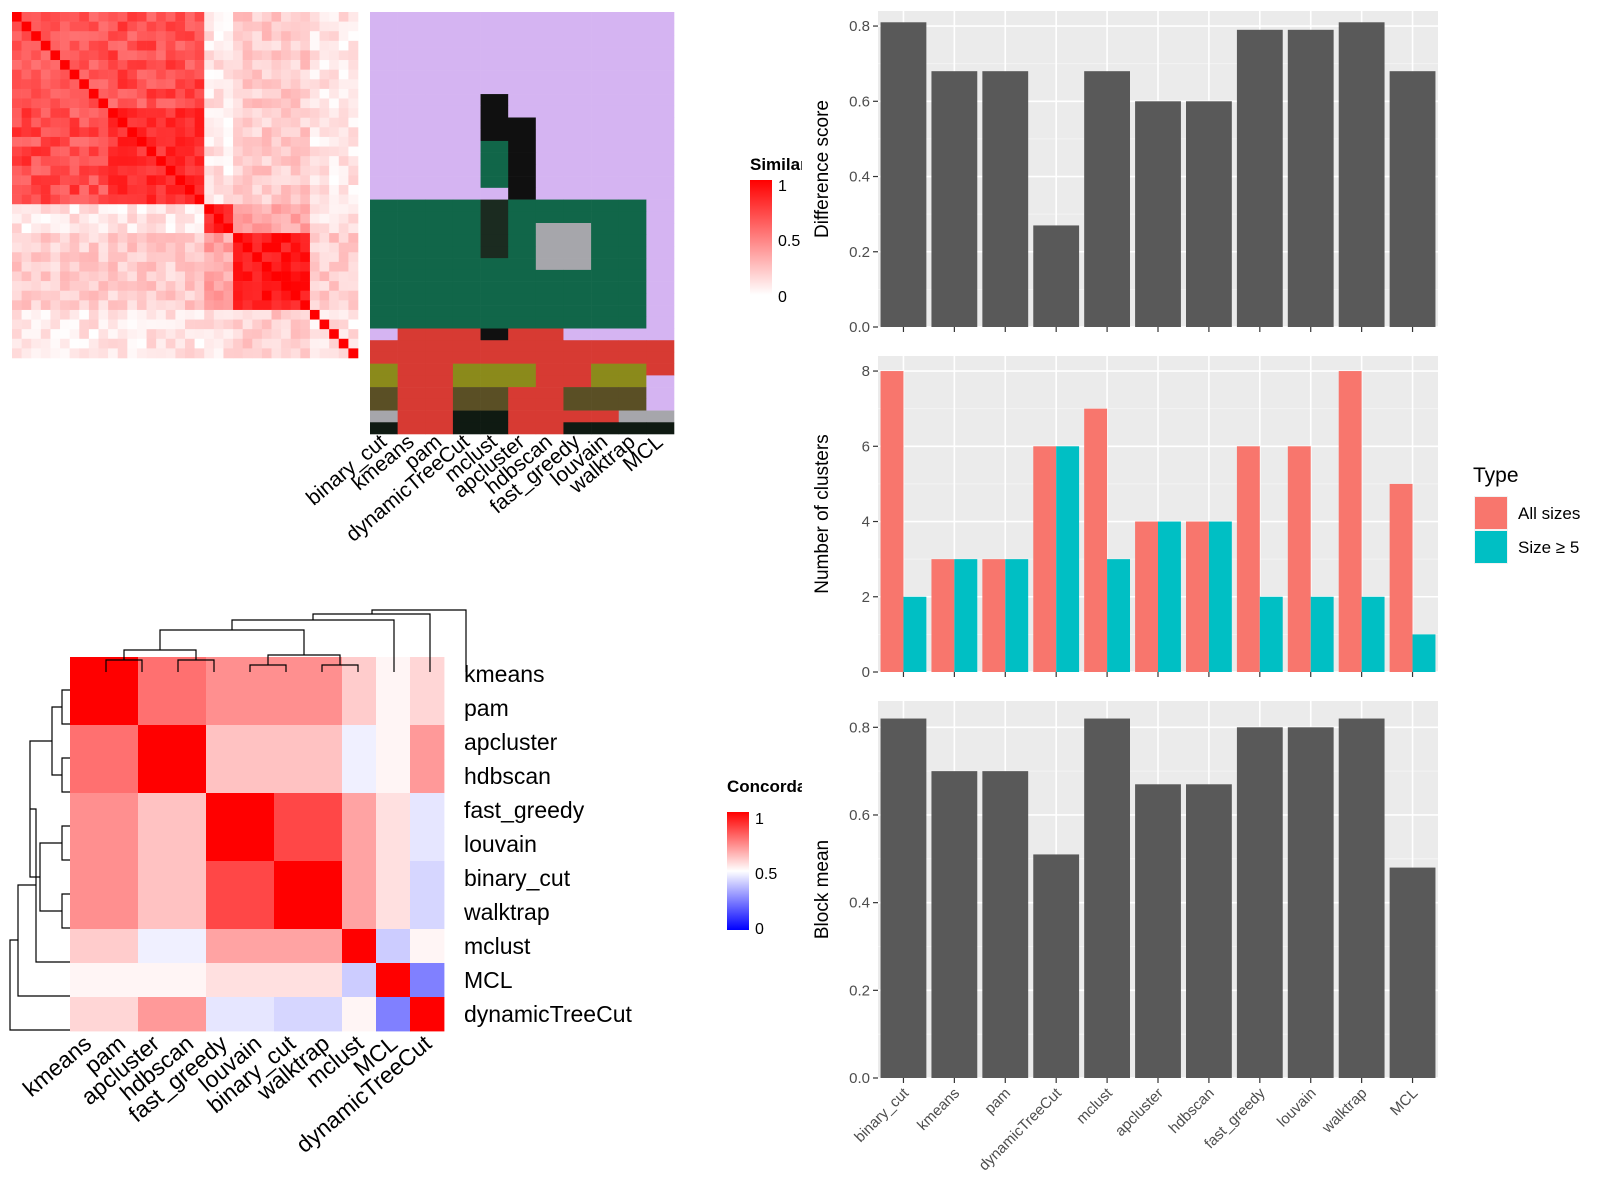 This screenshot has width=1600, height=1200. I want to click on x-tick-label: louvain, so click(1297, 1108).